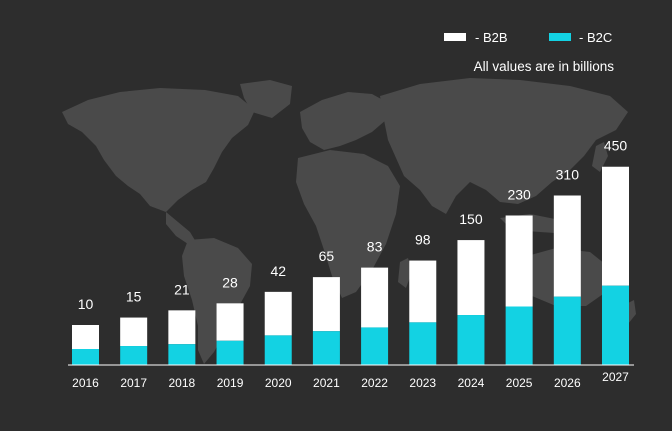 Image resolution: width=672 pixels, height=431 pixels. I want to click on bar-b2b-2022, so click(375, 297).